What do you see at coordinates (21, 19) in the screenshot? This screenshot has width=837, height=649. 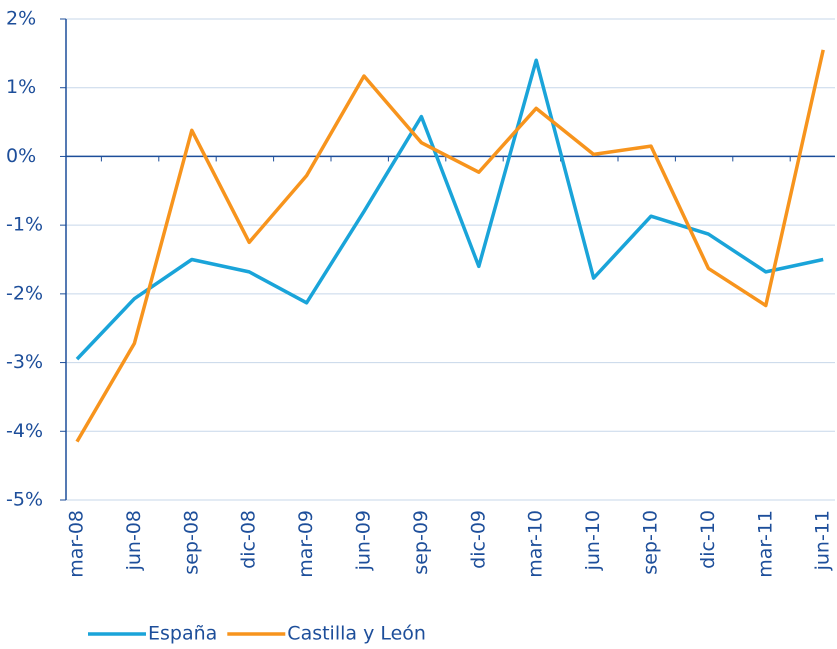 I see `y-tick-label: 2%` at bounding box center [21, 19].